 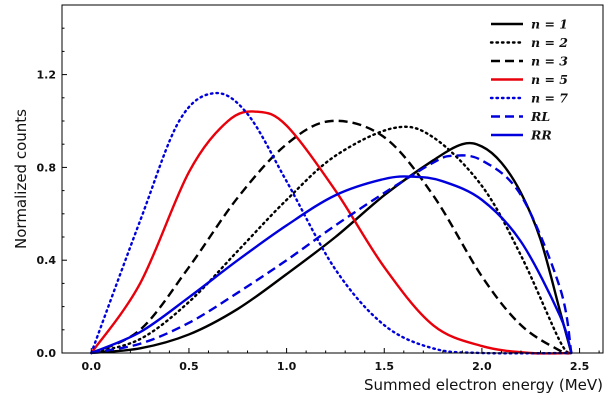 I want to click on x-tick-label: 1.0, so click(x=287, y=366).